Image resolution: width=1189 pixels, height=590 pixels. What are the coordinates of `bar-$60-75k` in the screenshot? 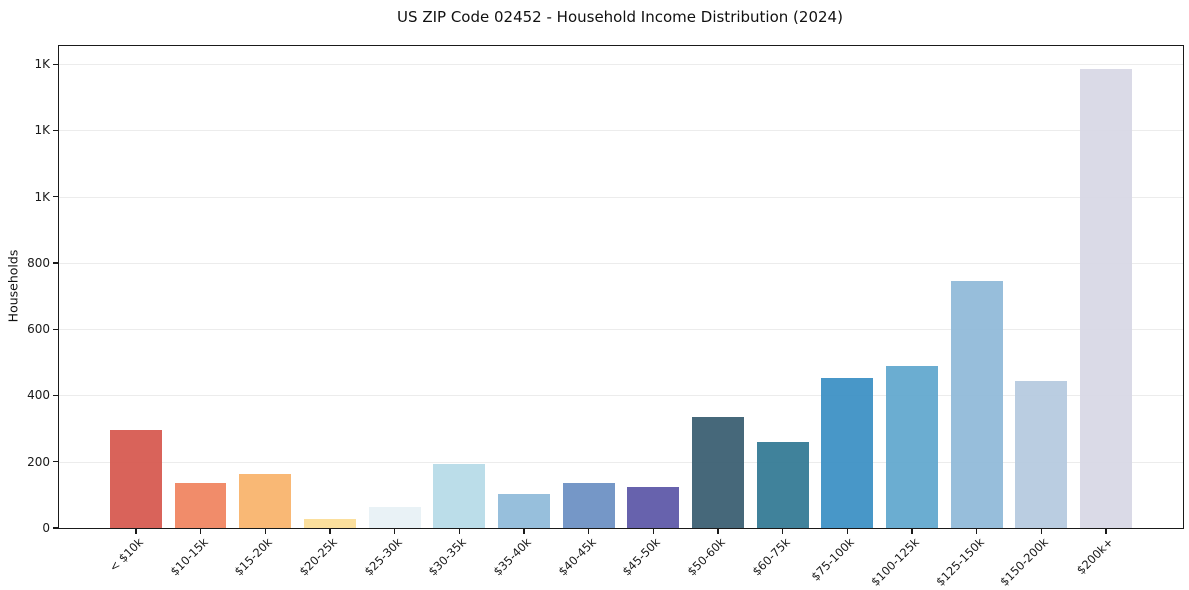 It's located at (782, 484).